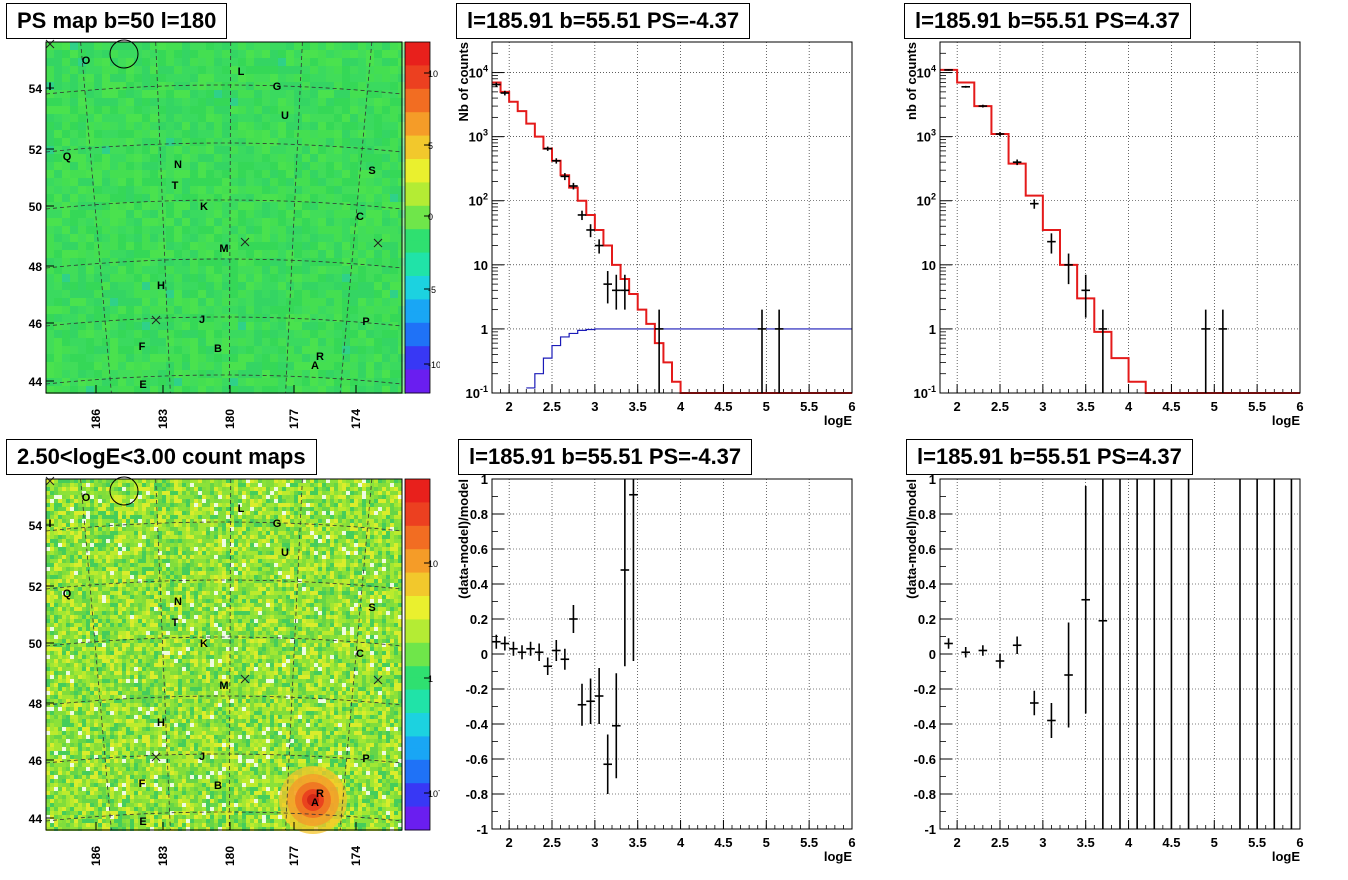 This screenshot has width=1348, height=880. What do you see at coordinates (417, 235) in the screenshot?
I see `colorbar-cell` at bounding box center [417, 235].